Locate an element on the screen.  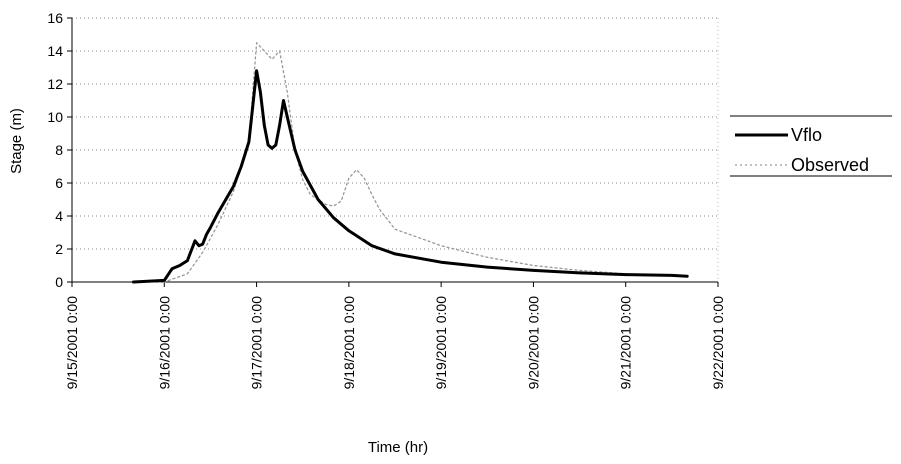
legend-box is located at coordinates (811, 146).